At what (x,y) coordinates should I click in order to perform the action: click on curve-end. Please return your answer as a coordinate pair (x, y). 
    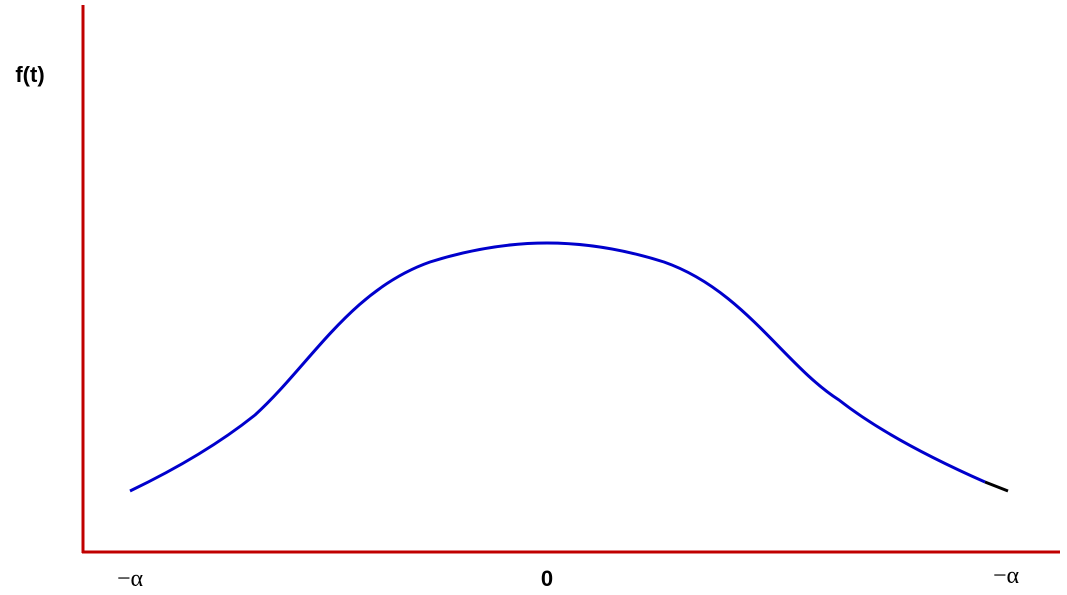
    Looking at the image, I should click on (996, 486).